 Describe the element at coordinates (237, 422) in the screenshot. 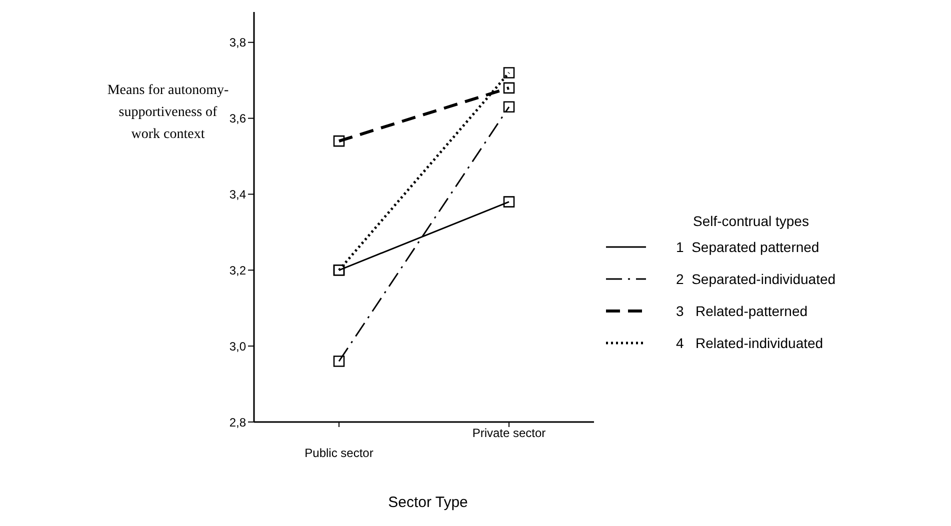

I see `y-tick-label: 2,8` at that location.